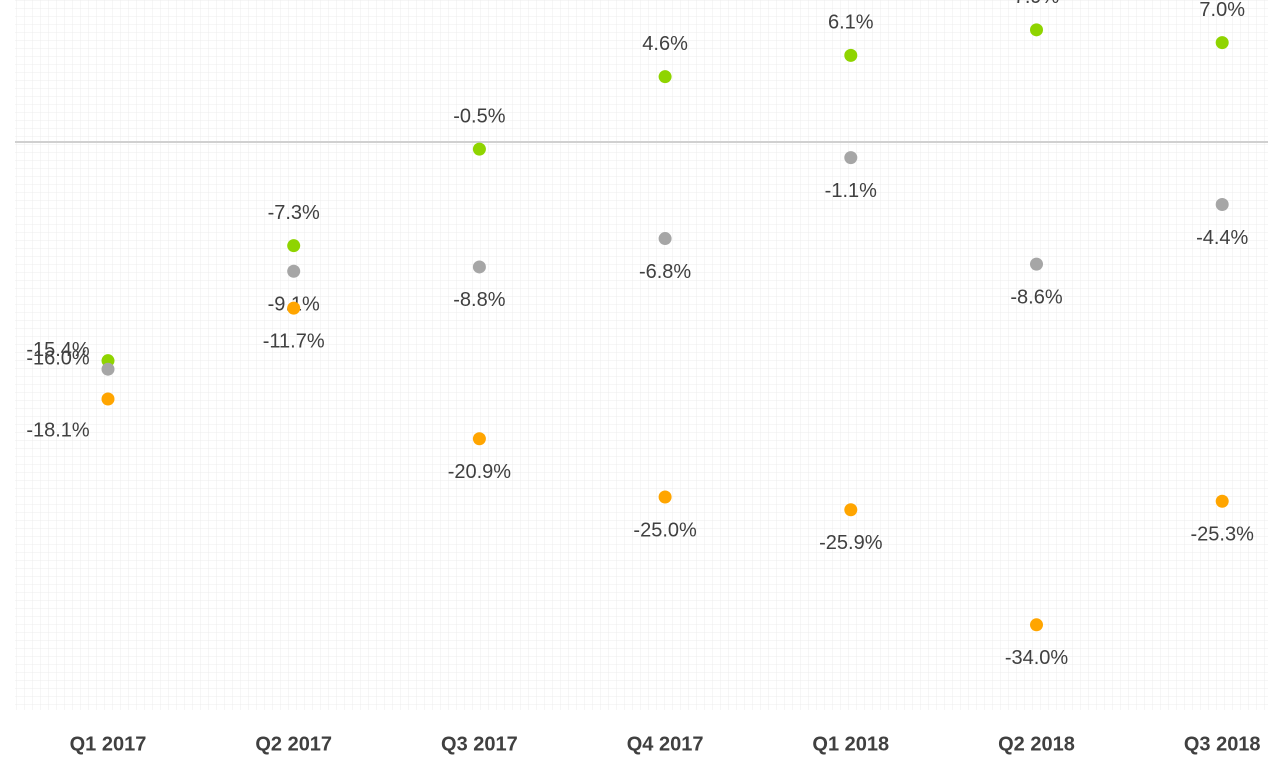 The image size is (1268, 757). I want to click on data-label: -4.4%, so click(1222, 238).